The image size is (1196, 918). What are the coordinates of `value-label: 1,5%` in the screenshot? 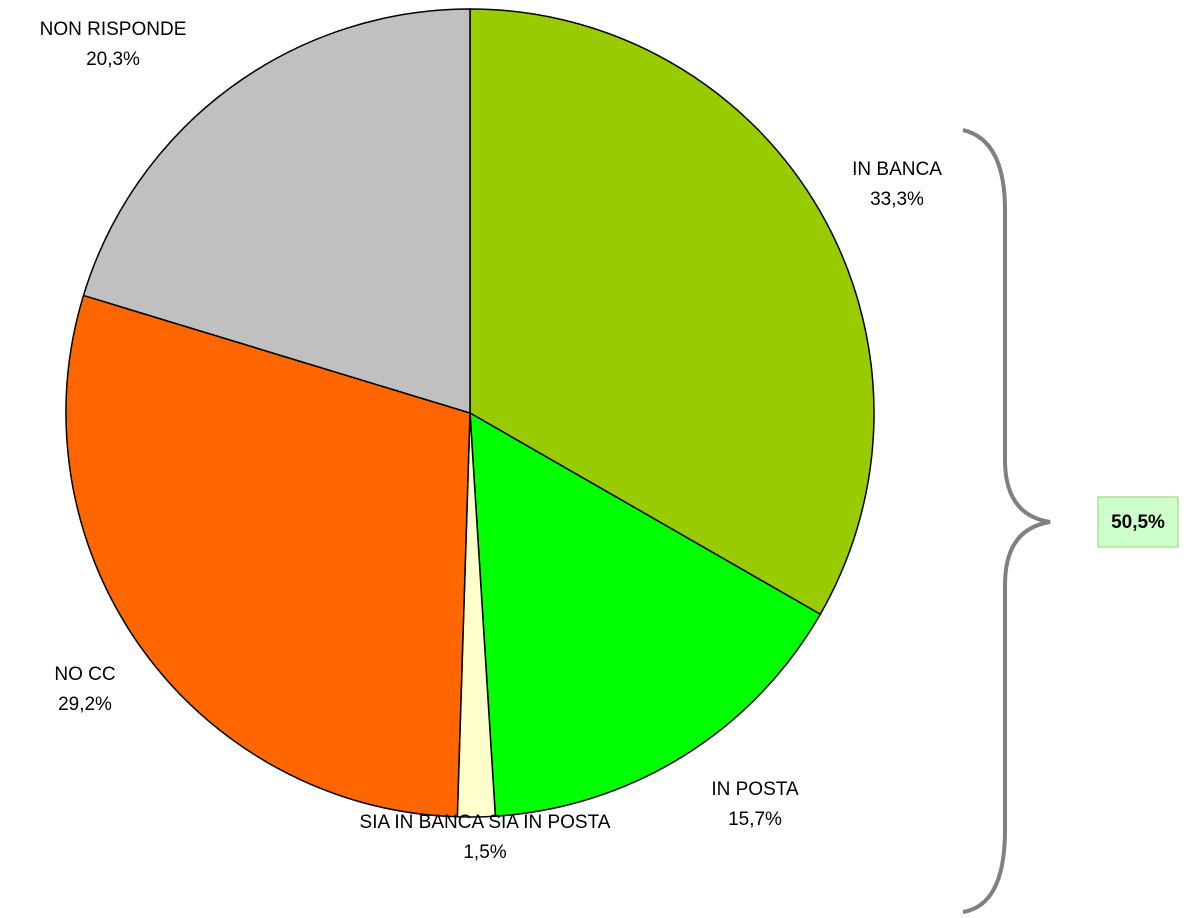 It's located at (484, 852).